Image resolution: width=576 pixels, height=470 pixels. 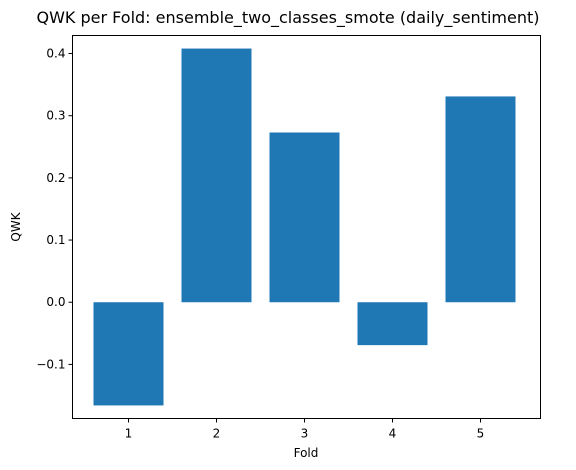 What do you see at coordinates (306, 453) in the screenshot?
I see `x-axis-label: Fold` at bounding box center [306, 453].